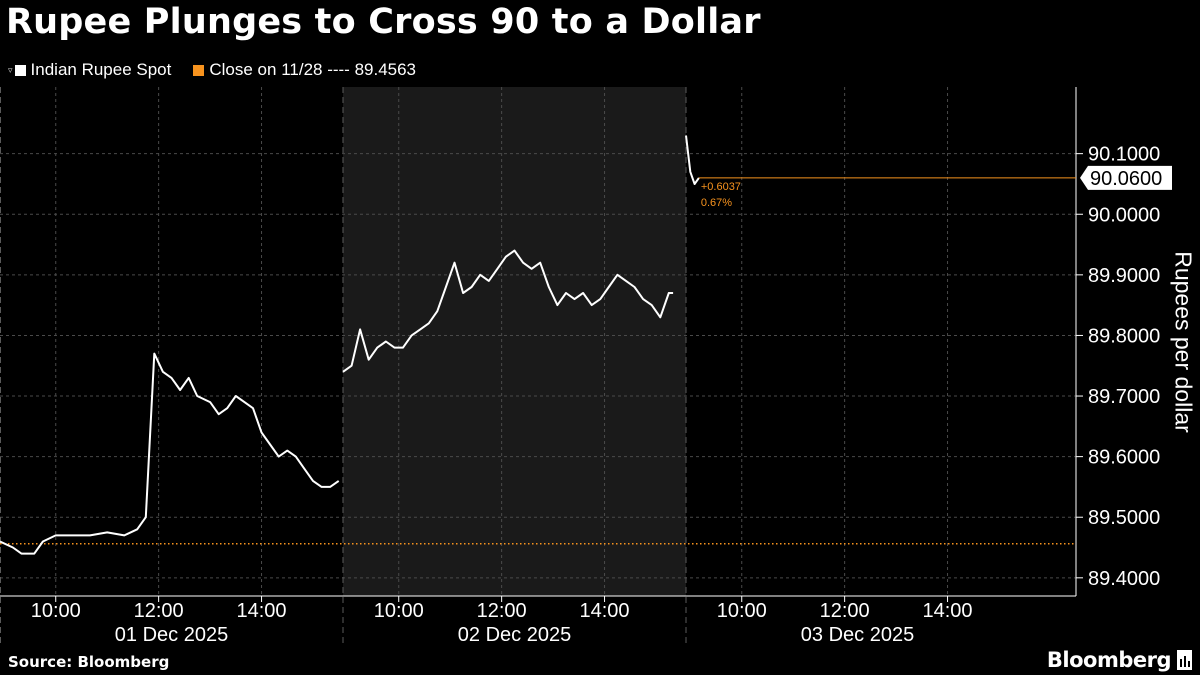 The height and width of the screenshot is (675, 1200). Describe the element at coordinates (313, 69) in the screenshot. I see `legend-label-close: Close on 11/28 ---- 89.4563` at that location.